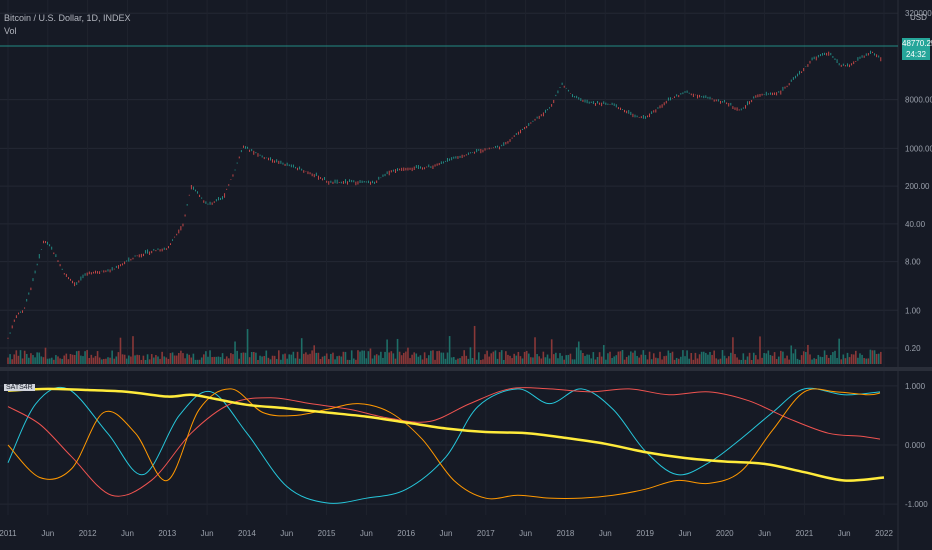  What do you see at coordinates (915, 224) in the screenshot?
I see `price-tick-label: 40.00` at bounding box center [915, 224].